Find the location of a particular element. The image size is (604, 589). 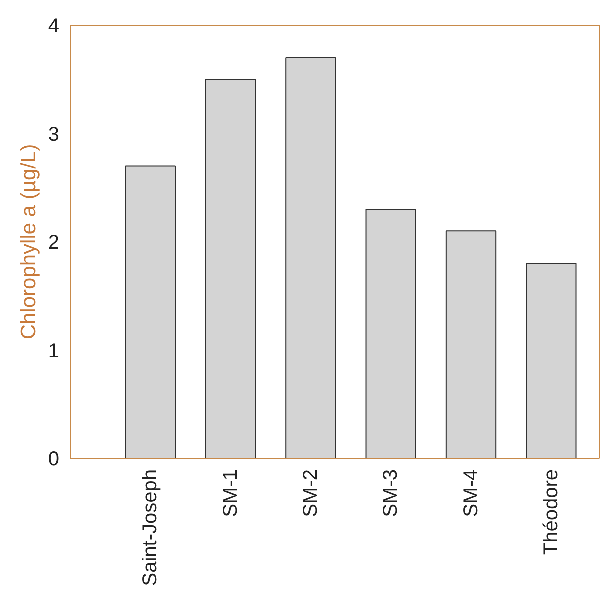

x-tick-label: Saint-Joseph is located at coordinates (151, 527).